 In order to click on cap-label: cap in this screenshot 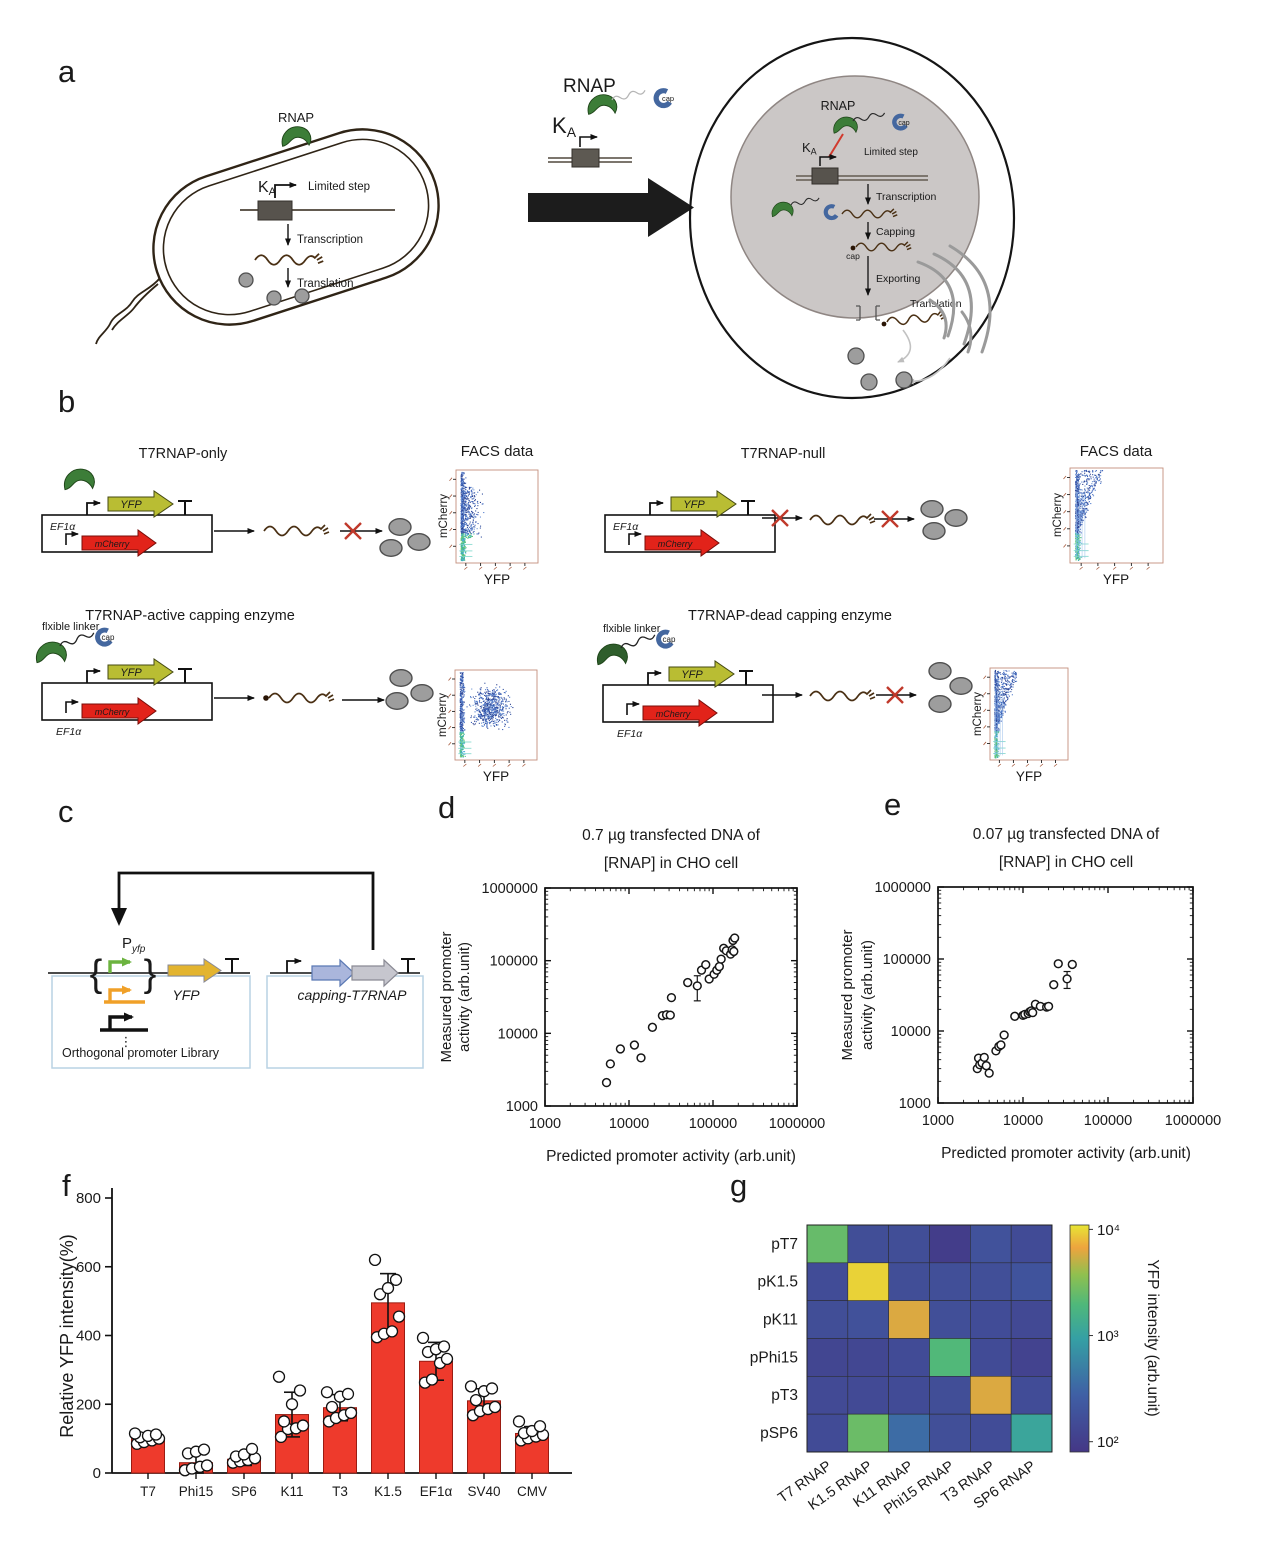, I will do `click(669, 639)`.